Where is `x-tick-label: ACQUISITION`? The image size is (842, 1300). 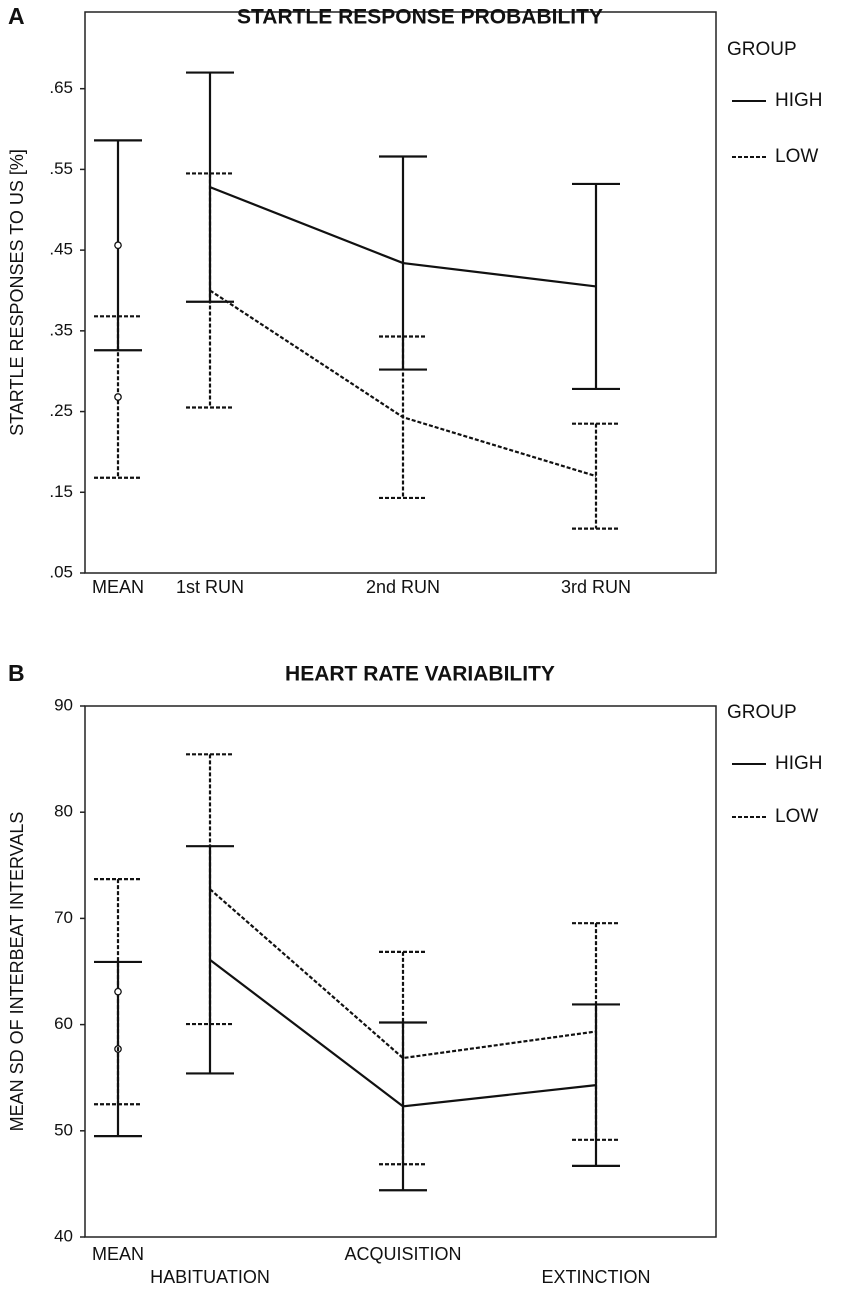
x-tick-label: ACQUISITION is located at coordinates (402, 1254).